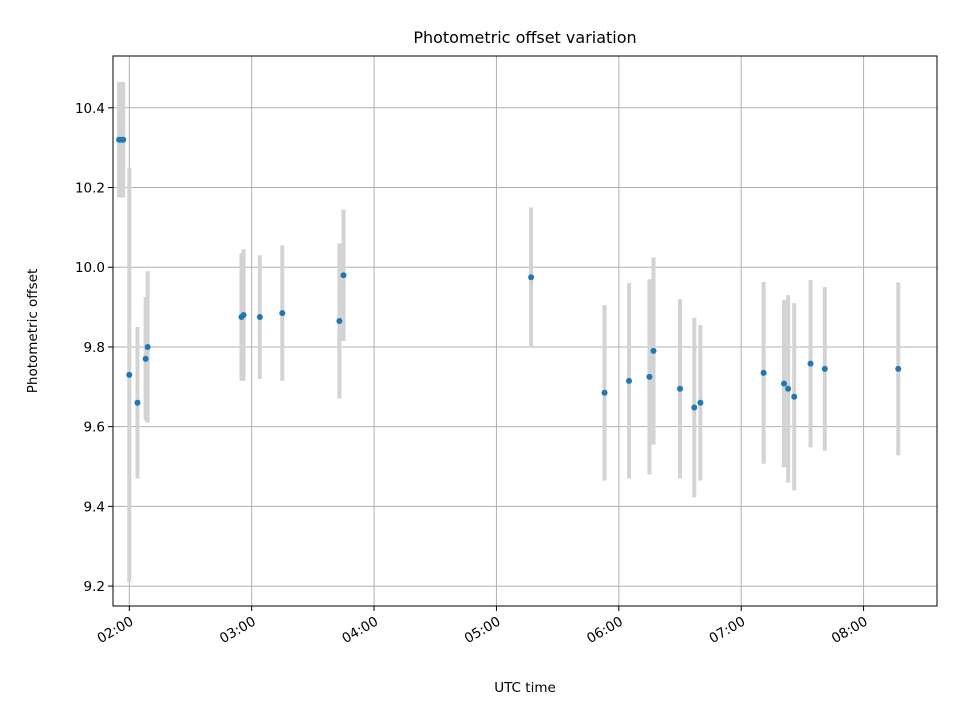 This screenshot has height=720, width=960. I want to click on y-axis-ticks: 9.2 9.4 9.6 9.8 10.0 10.2 10.4, so click(94, 348).